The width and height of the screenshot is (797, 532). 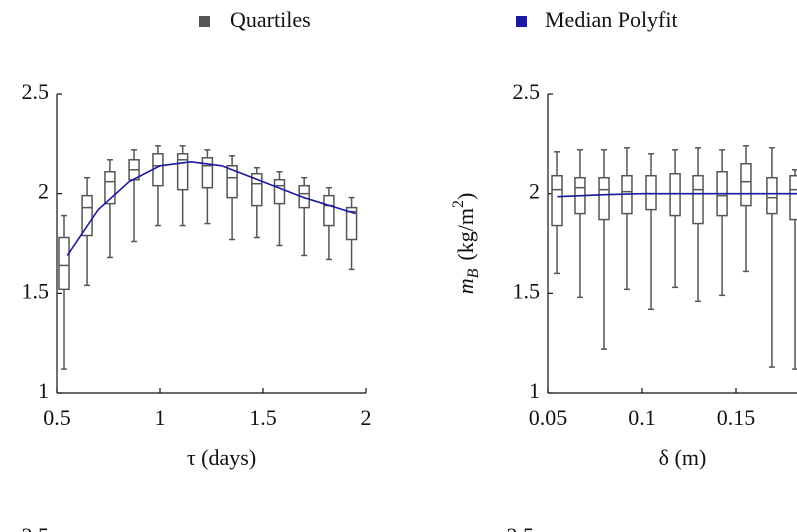 What do you see at coordinates (263, 417) in the screenshot?
I see `x-tick-label: 1.5` at bounding box center [263, 417].